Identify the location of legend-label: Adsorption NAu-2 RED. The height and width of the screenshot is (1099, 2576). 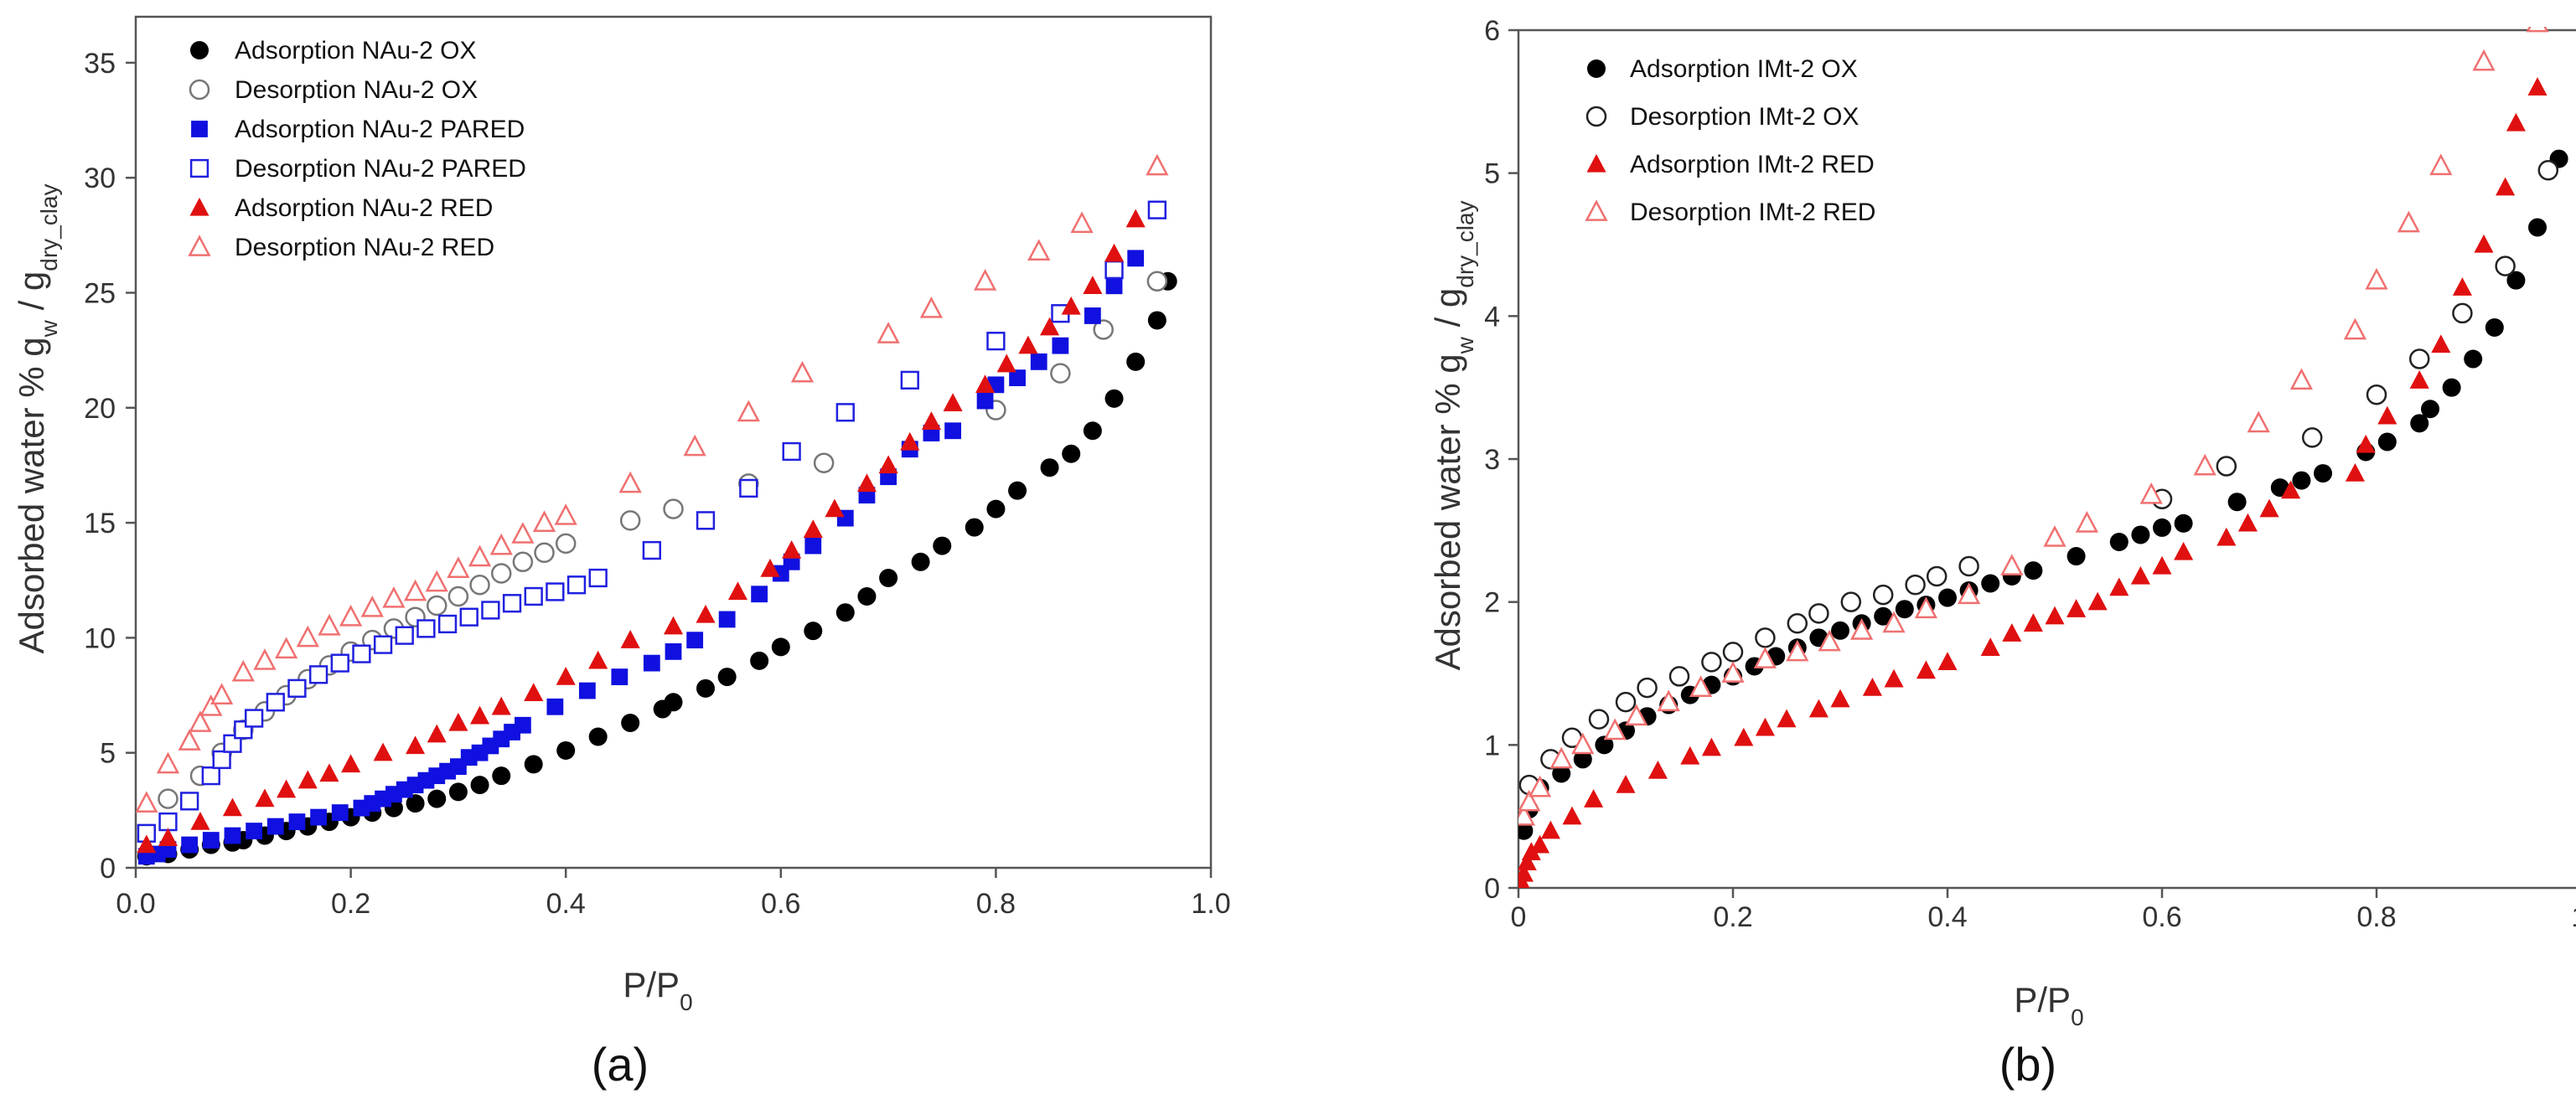
(364, 208).